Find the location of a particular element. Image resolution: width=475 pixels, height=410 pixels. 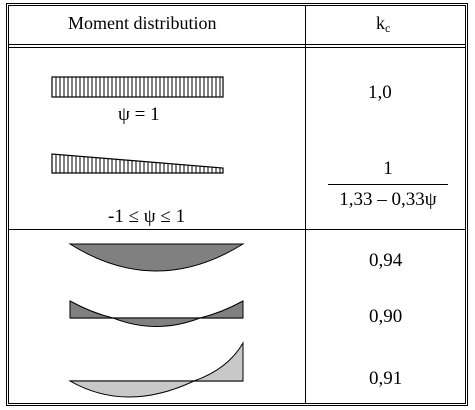

linear-moment-diagram is located at coordinates (137, 163).